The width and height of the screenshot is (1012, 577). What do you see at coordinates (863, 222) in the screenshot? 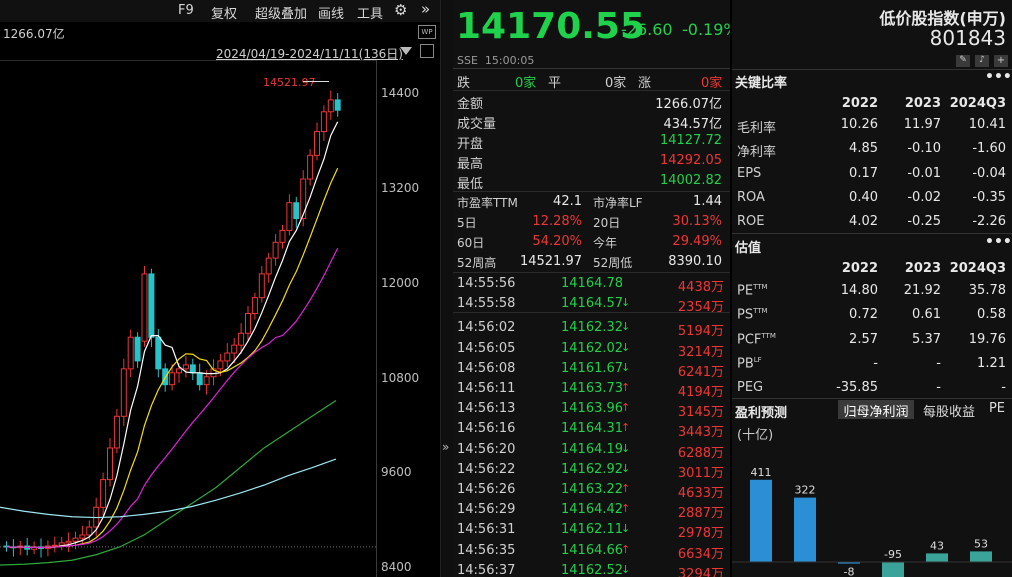
I see `ratio-value: 4.02` at bounding box center [863, 222].